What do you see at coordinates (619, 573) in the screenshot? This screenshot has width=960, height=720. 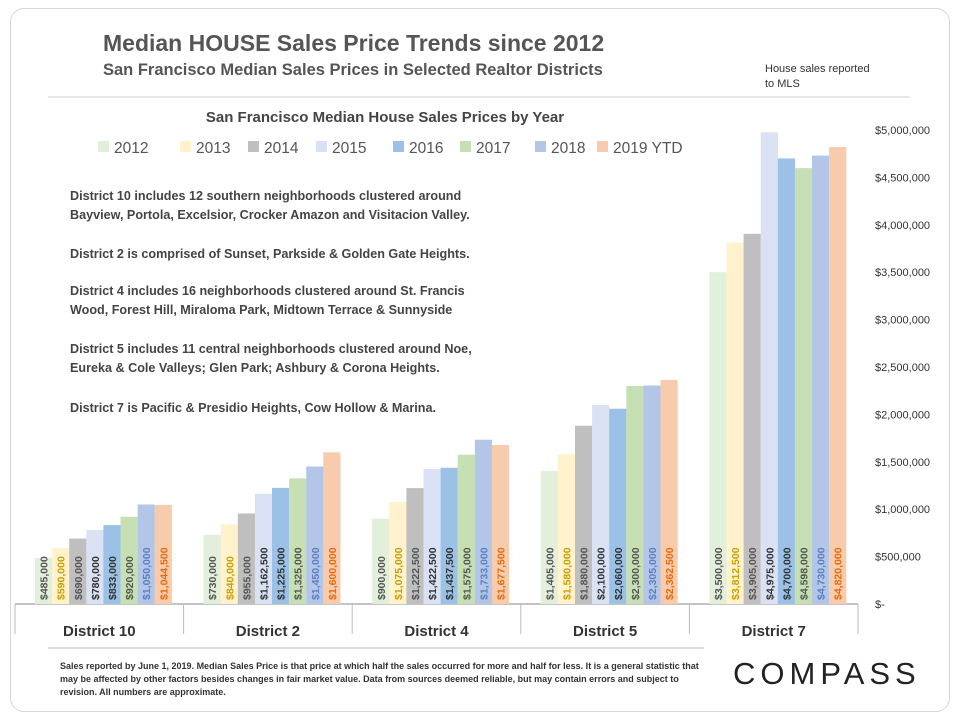 I see `data-label: $2,060,000` at bounding box center [619, 573].